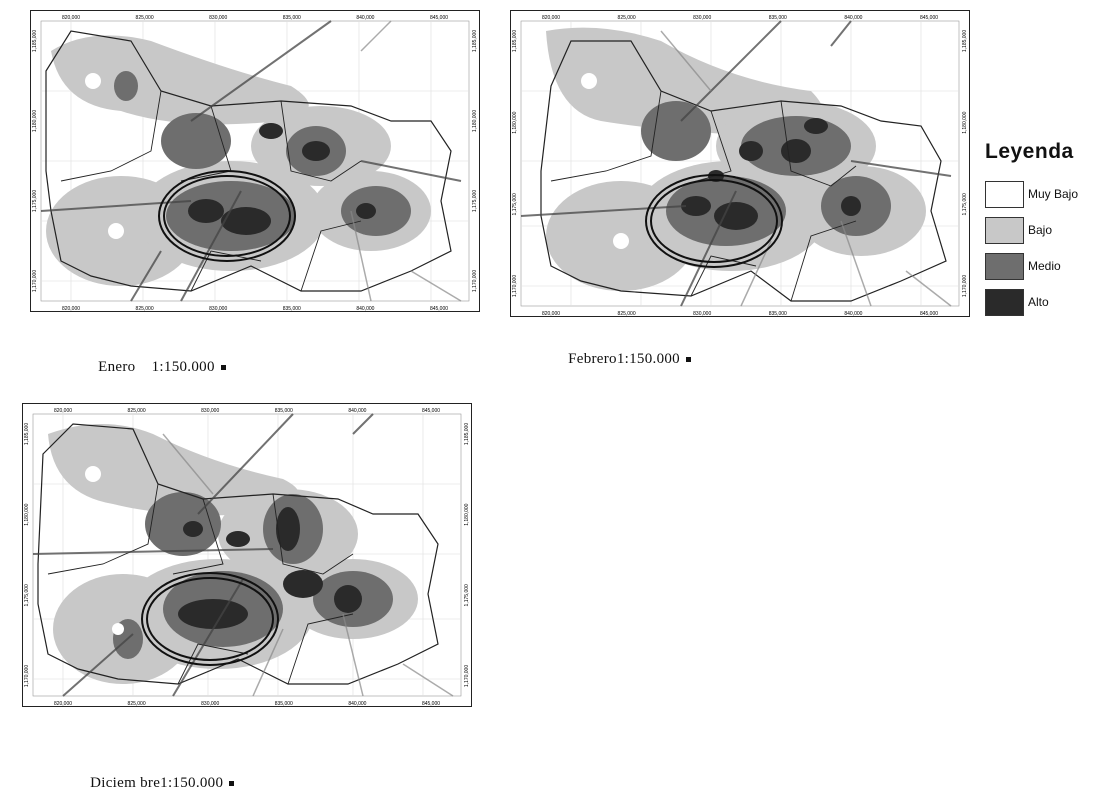  What do you see at coordinates (223, 368) in the screenshot?
I see `caption-enero-dot` at bounding box center [223, 368].